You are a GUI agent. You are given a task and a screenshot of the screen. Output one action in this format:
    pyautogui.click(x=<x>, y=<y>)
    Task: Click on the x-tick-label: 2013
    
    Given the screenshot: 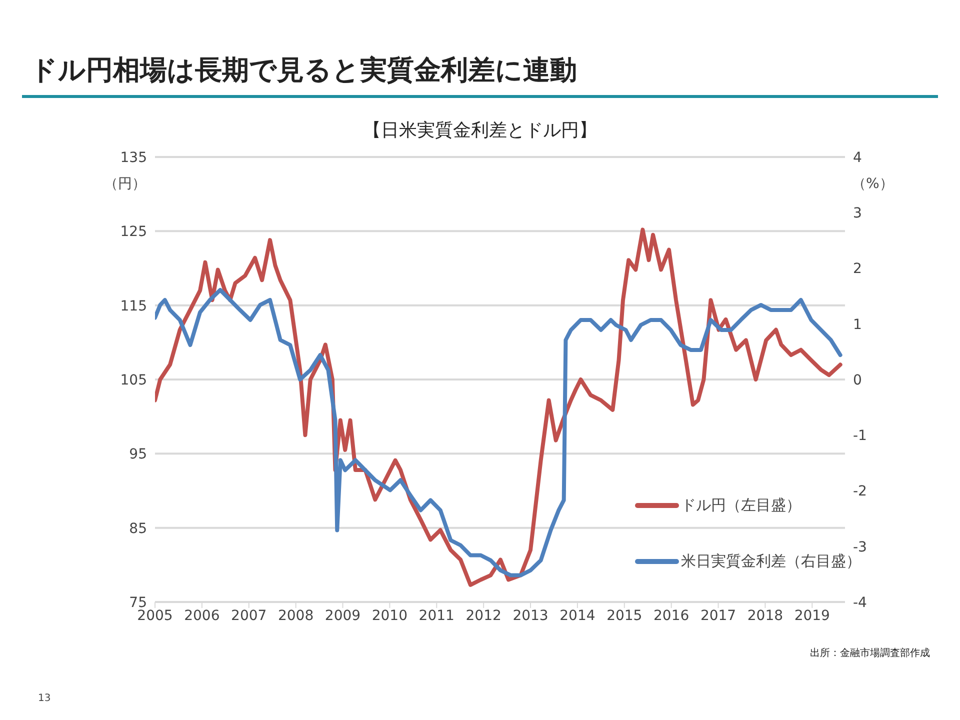 What is the action you would take?
    pyautogui.click(x=530, y=616)
    